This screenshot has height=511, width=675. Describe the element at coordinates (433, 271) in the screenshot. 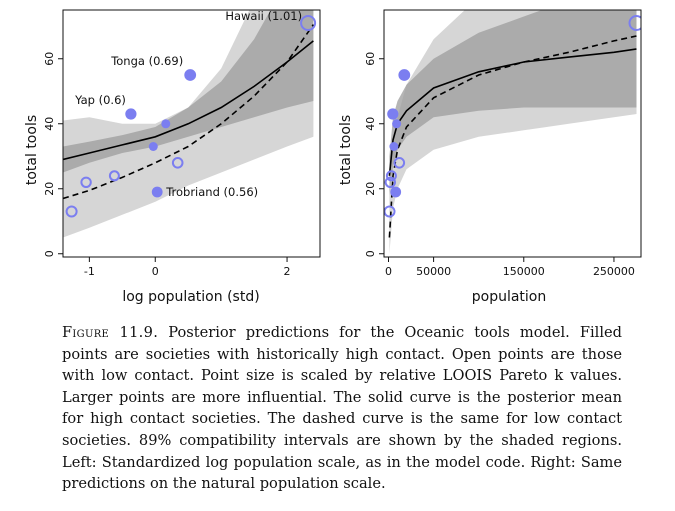

I see `right-x-tick-label: 50000` at that location.